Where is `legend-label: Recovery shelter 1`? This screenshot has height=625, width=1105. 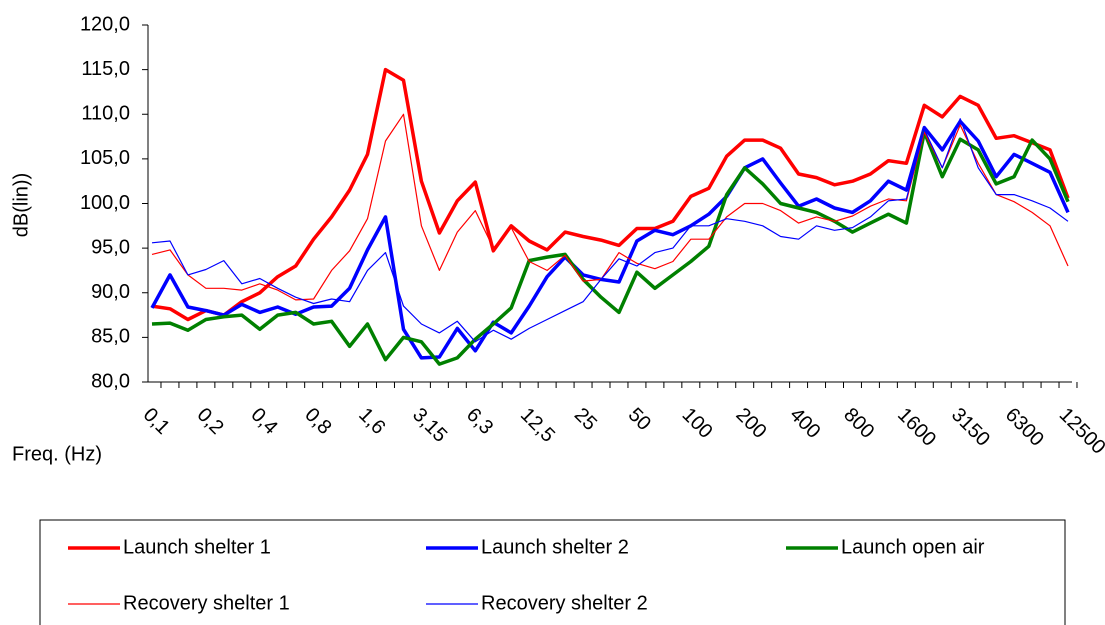
legend-label: Recovery shelter 1 is located at coordinates (206, 603).